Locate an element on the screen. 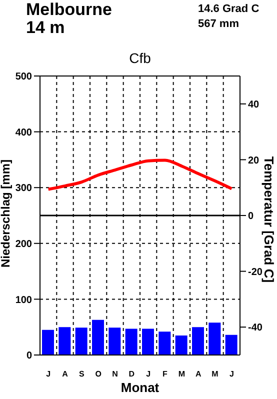  y-tick-label: 400 is located at coordinates (23, 132).